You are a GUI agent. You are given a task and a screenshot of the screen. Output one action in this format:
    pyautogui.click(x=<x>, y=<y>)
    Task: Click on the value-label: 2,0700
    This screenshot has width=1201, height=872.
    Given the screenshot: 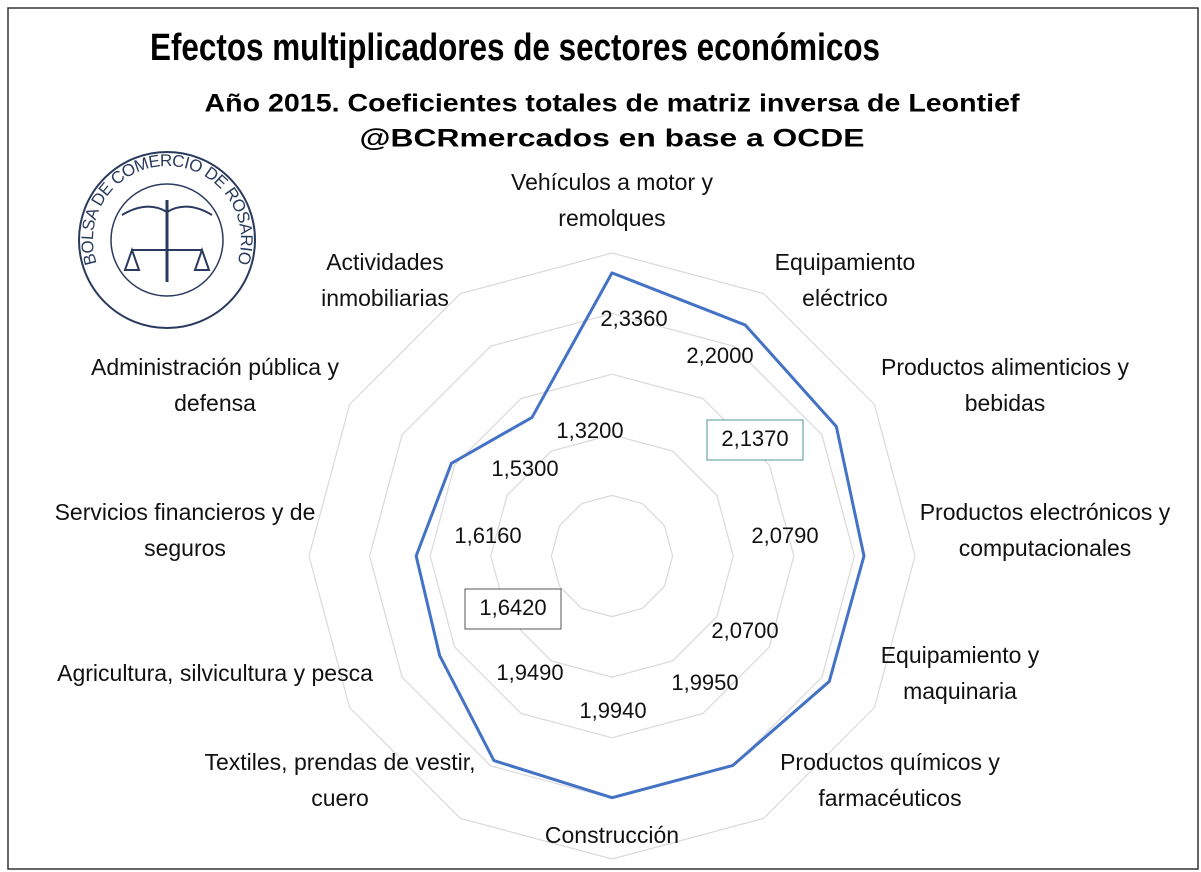 What is the action you would take?
    pyautogui.click(x=744, y=630)
    